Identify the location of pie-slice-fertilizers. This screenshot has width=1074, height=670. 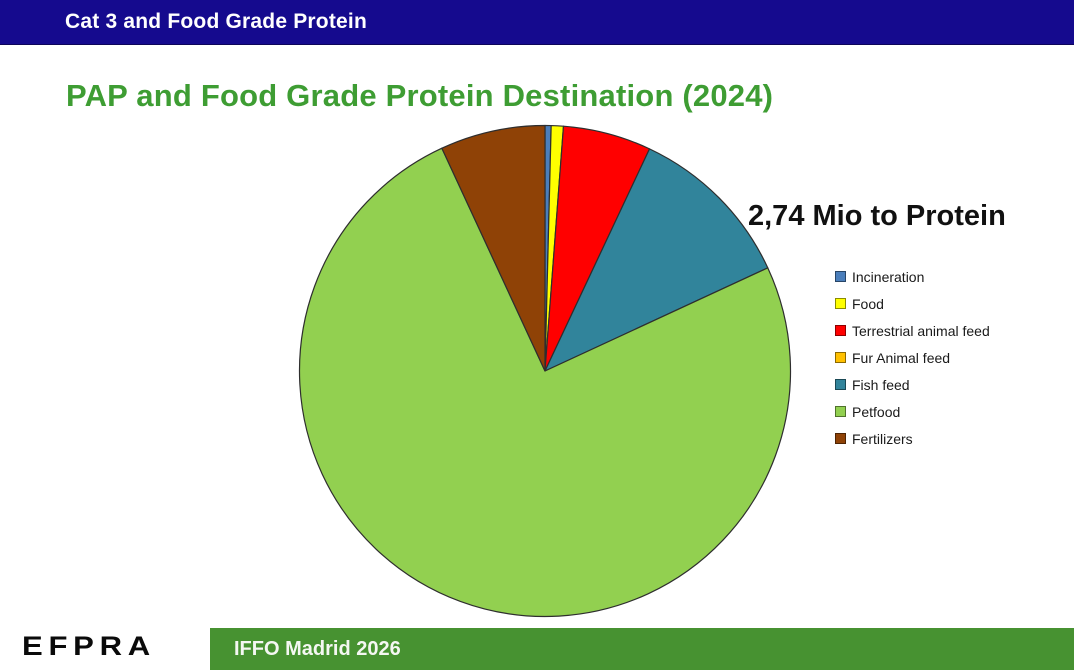
(493, 248).